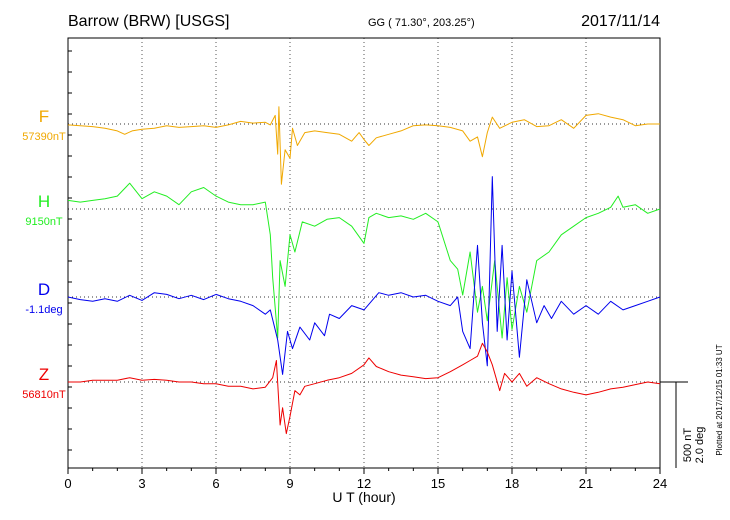 The image size is (730, 520). What do you see at coordinates (289, 483) in the screenshot?
I see `x-tick-label: 9` at bounding box center [289, 483].